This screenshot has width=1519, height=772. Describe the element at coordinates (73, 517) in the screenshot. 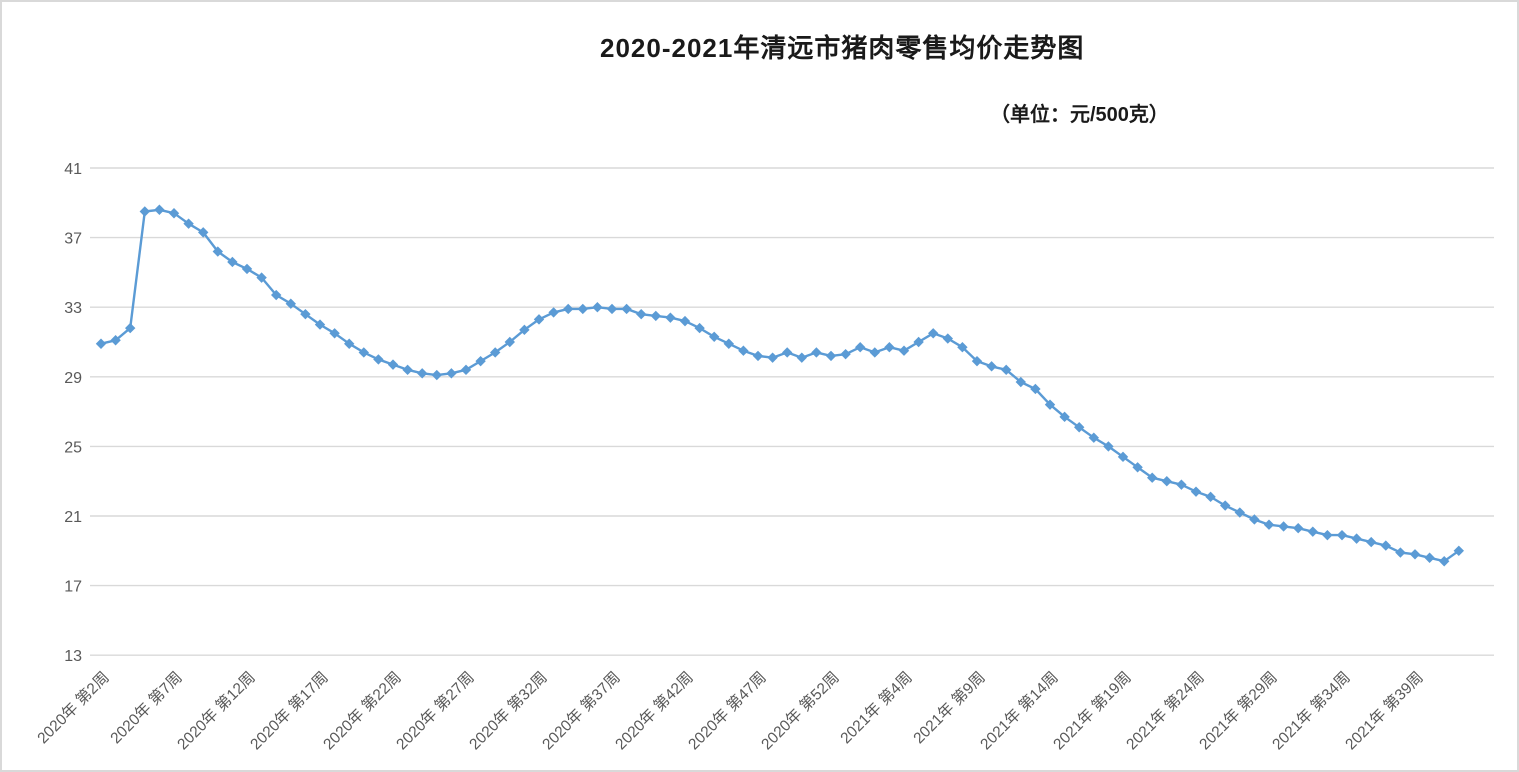

I see `y-axis-tick-label: 21` at that location.